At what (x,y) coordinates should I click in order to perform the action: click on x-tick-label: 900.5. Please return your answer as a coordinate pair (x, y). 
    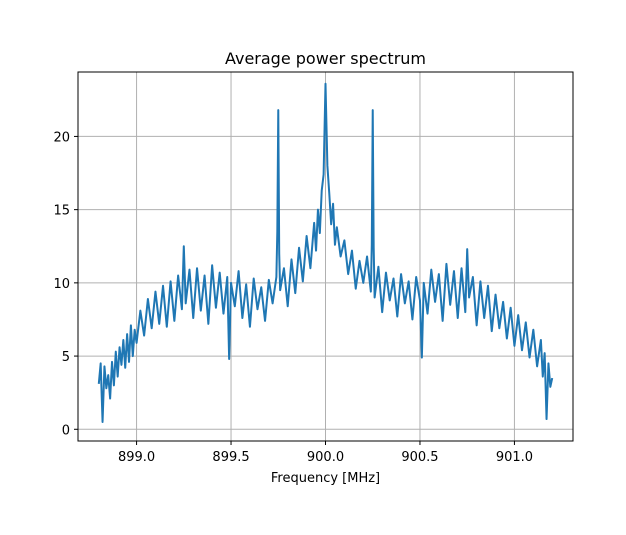
    Looking at the image, I should click on (419, 457).